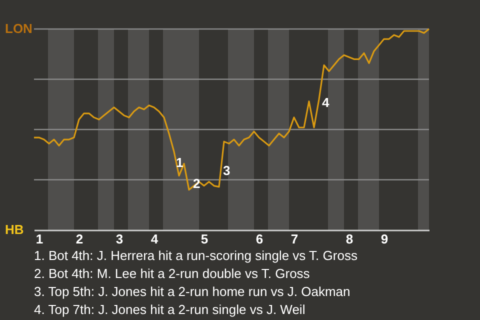  What do you see at coordinates (120, 239) in the screenshot?
I see `x-tick-label: 3` at bounding box center [120, 239].